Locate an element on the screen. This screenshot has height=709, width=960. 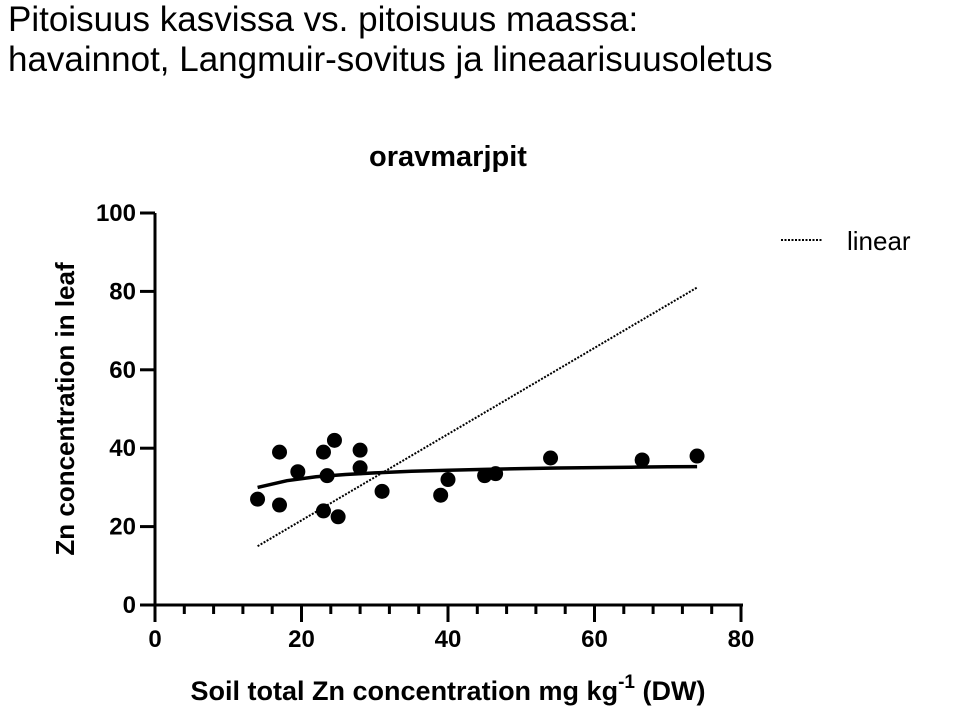
legend-linear-label: linear is located at coordinates (879, 241).